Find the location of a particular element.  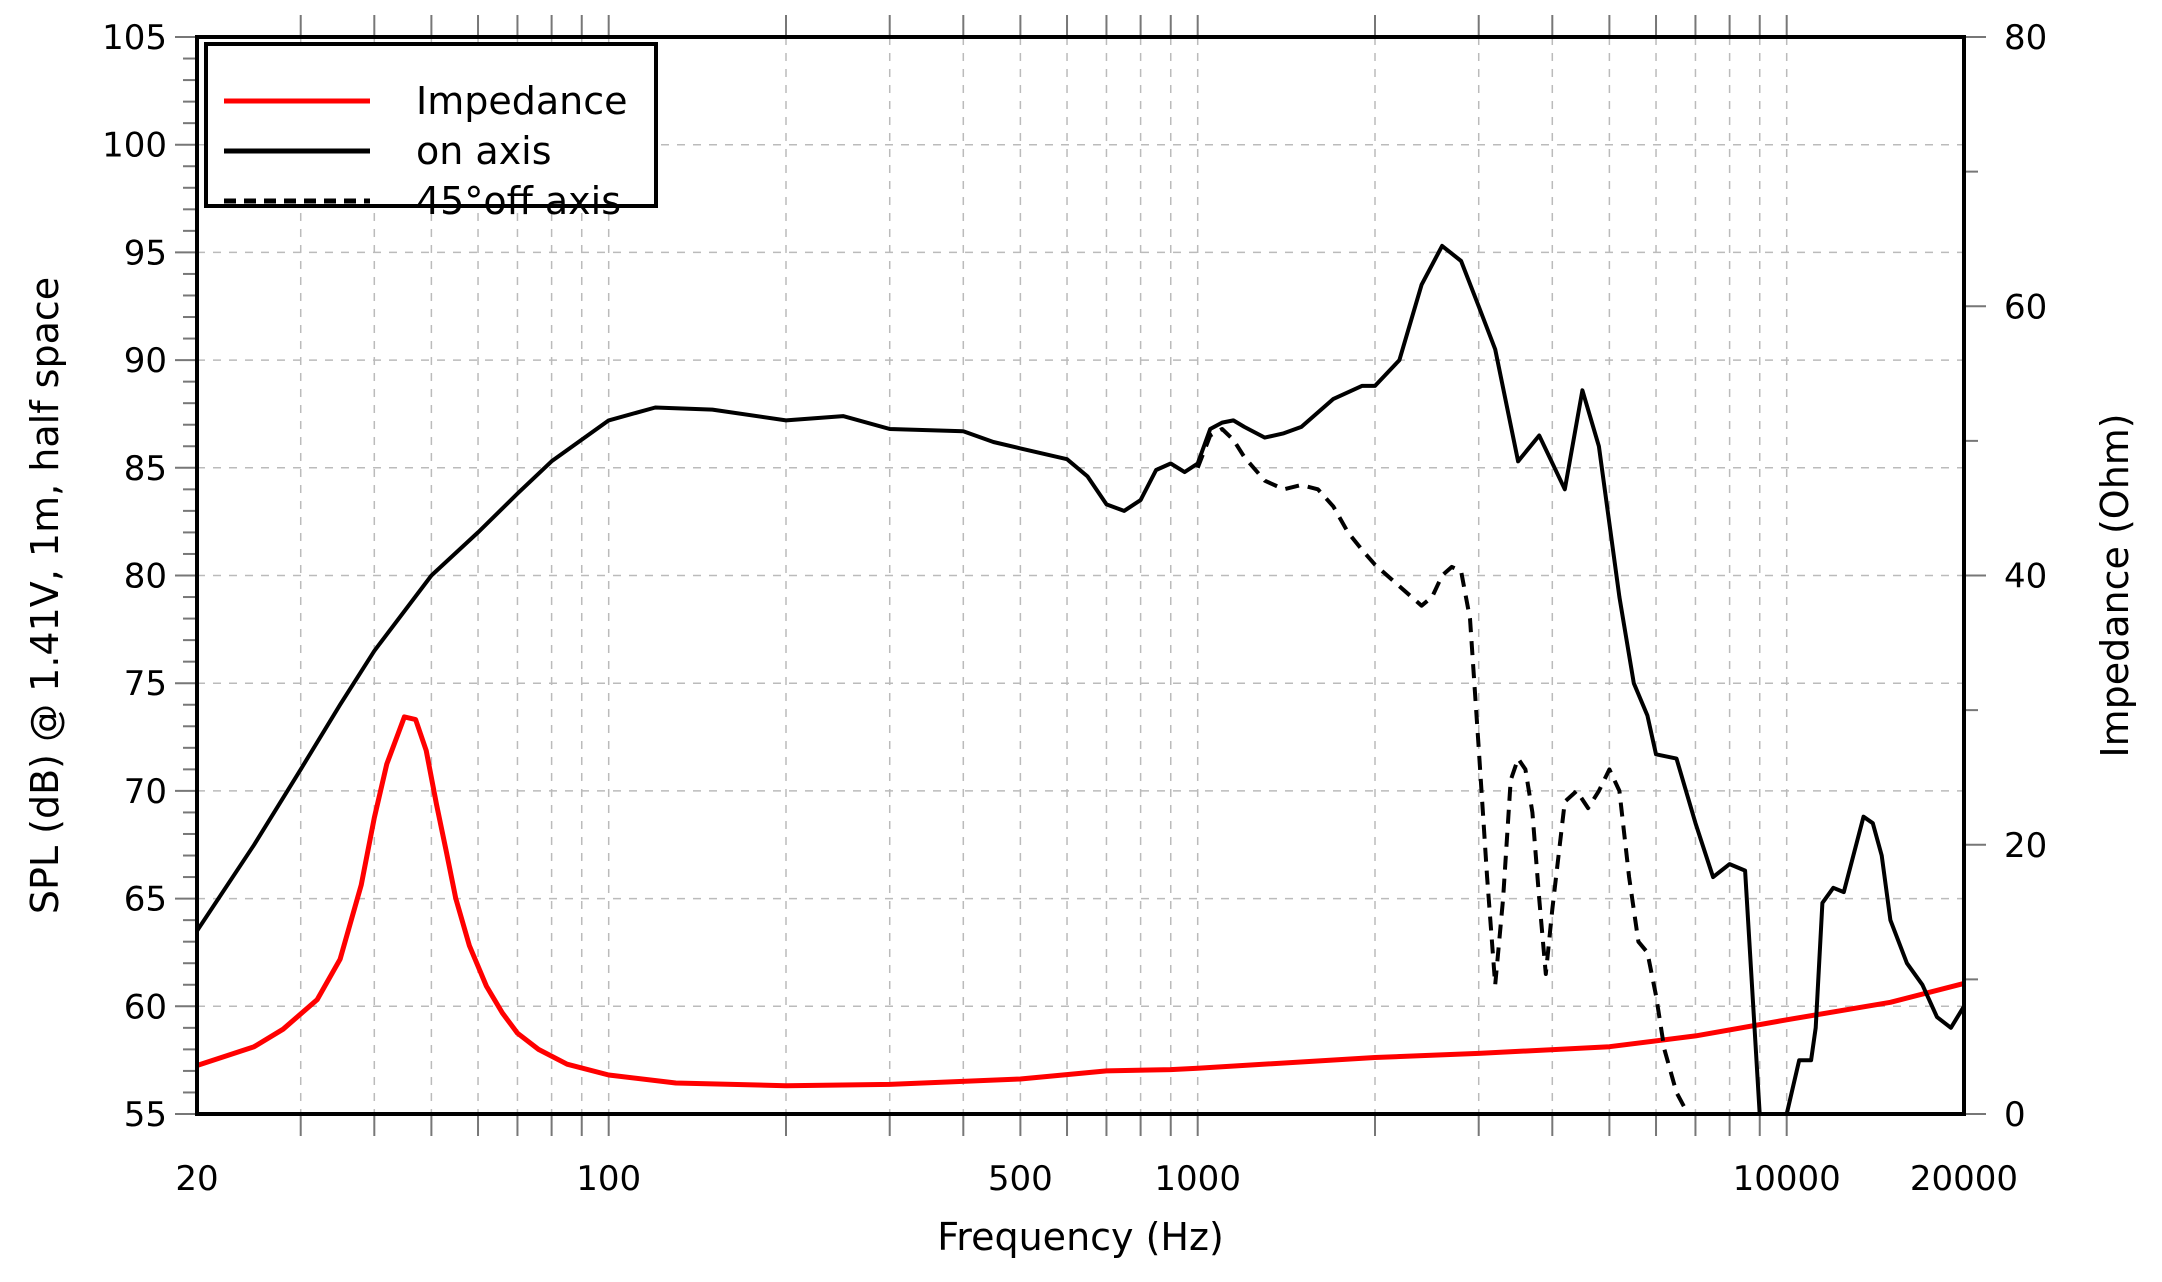

y-tick-label: 55 is located at coordinates (145, 1115).